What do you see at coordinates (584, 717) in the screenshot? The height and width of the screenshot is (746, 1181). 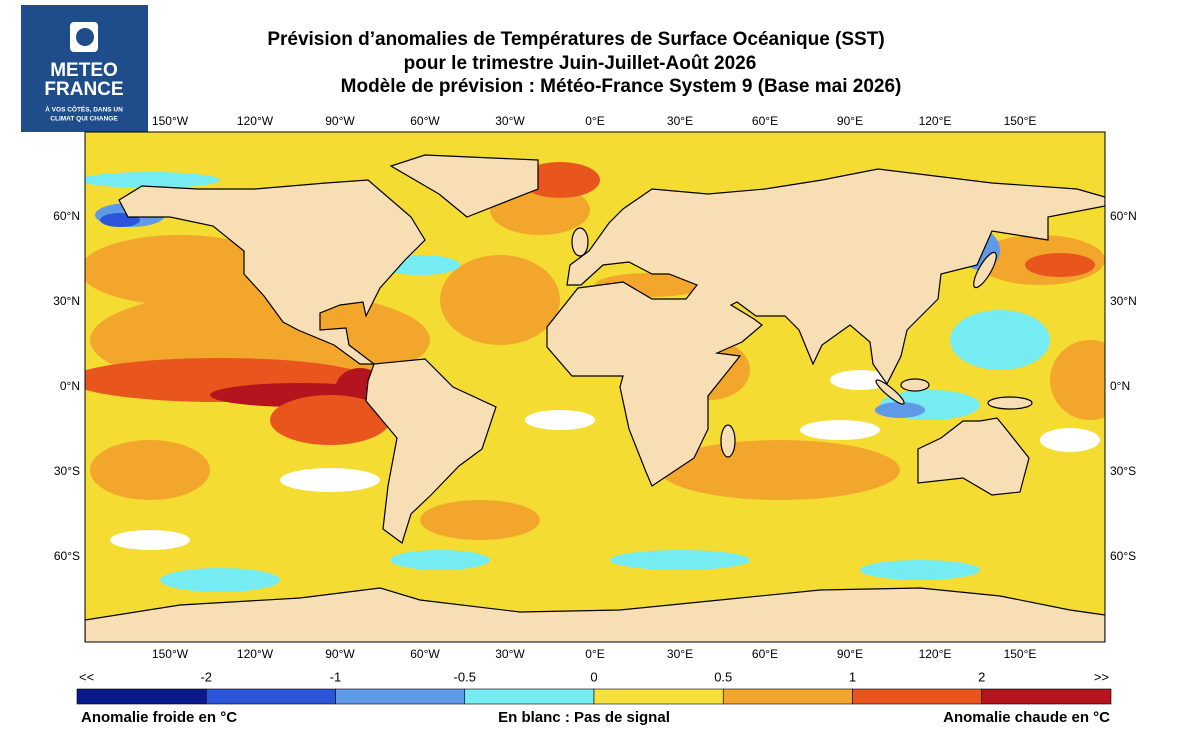 I see `legend-center: En blanc : Pas de signal` at bounding box center [584, 717].